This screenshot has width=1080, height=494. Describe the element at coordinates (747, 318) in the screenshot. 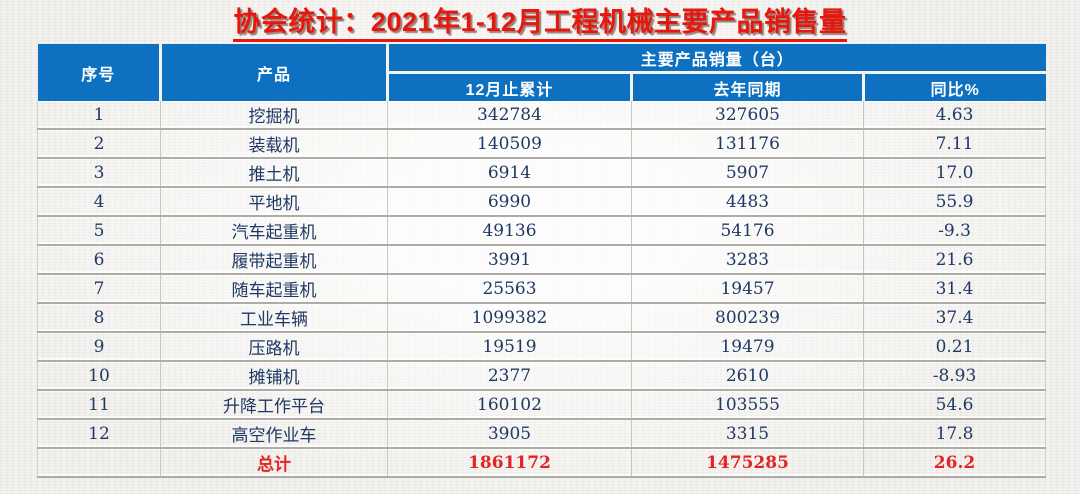

I see `row-last-year-cell: 800239` at that location.